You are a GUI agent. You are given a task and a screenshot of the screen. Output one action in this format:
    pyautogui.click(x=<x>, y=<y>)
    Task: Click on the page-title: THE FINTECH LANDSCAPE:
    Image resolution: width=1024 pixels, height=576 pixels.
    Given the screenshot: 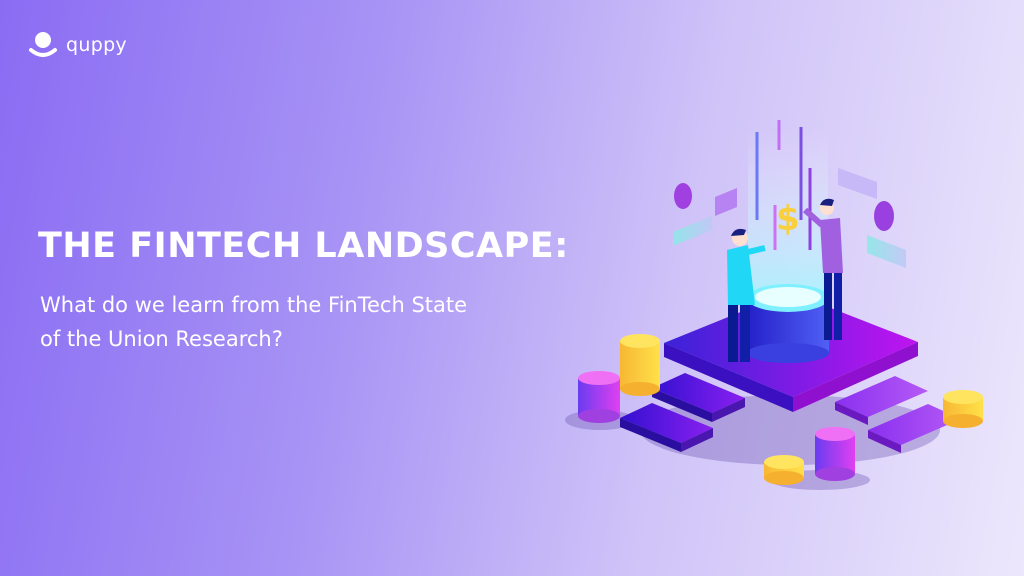 What is the action you would take?
    pyautogui.click(x=303, y=246)
    